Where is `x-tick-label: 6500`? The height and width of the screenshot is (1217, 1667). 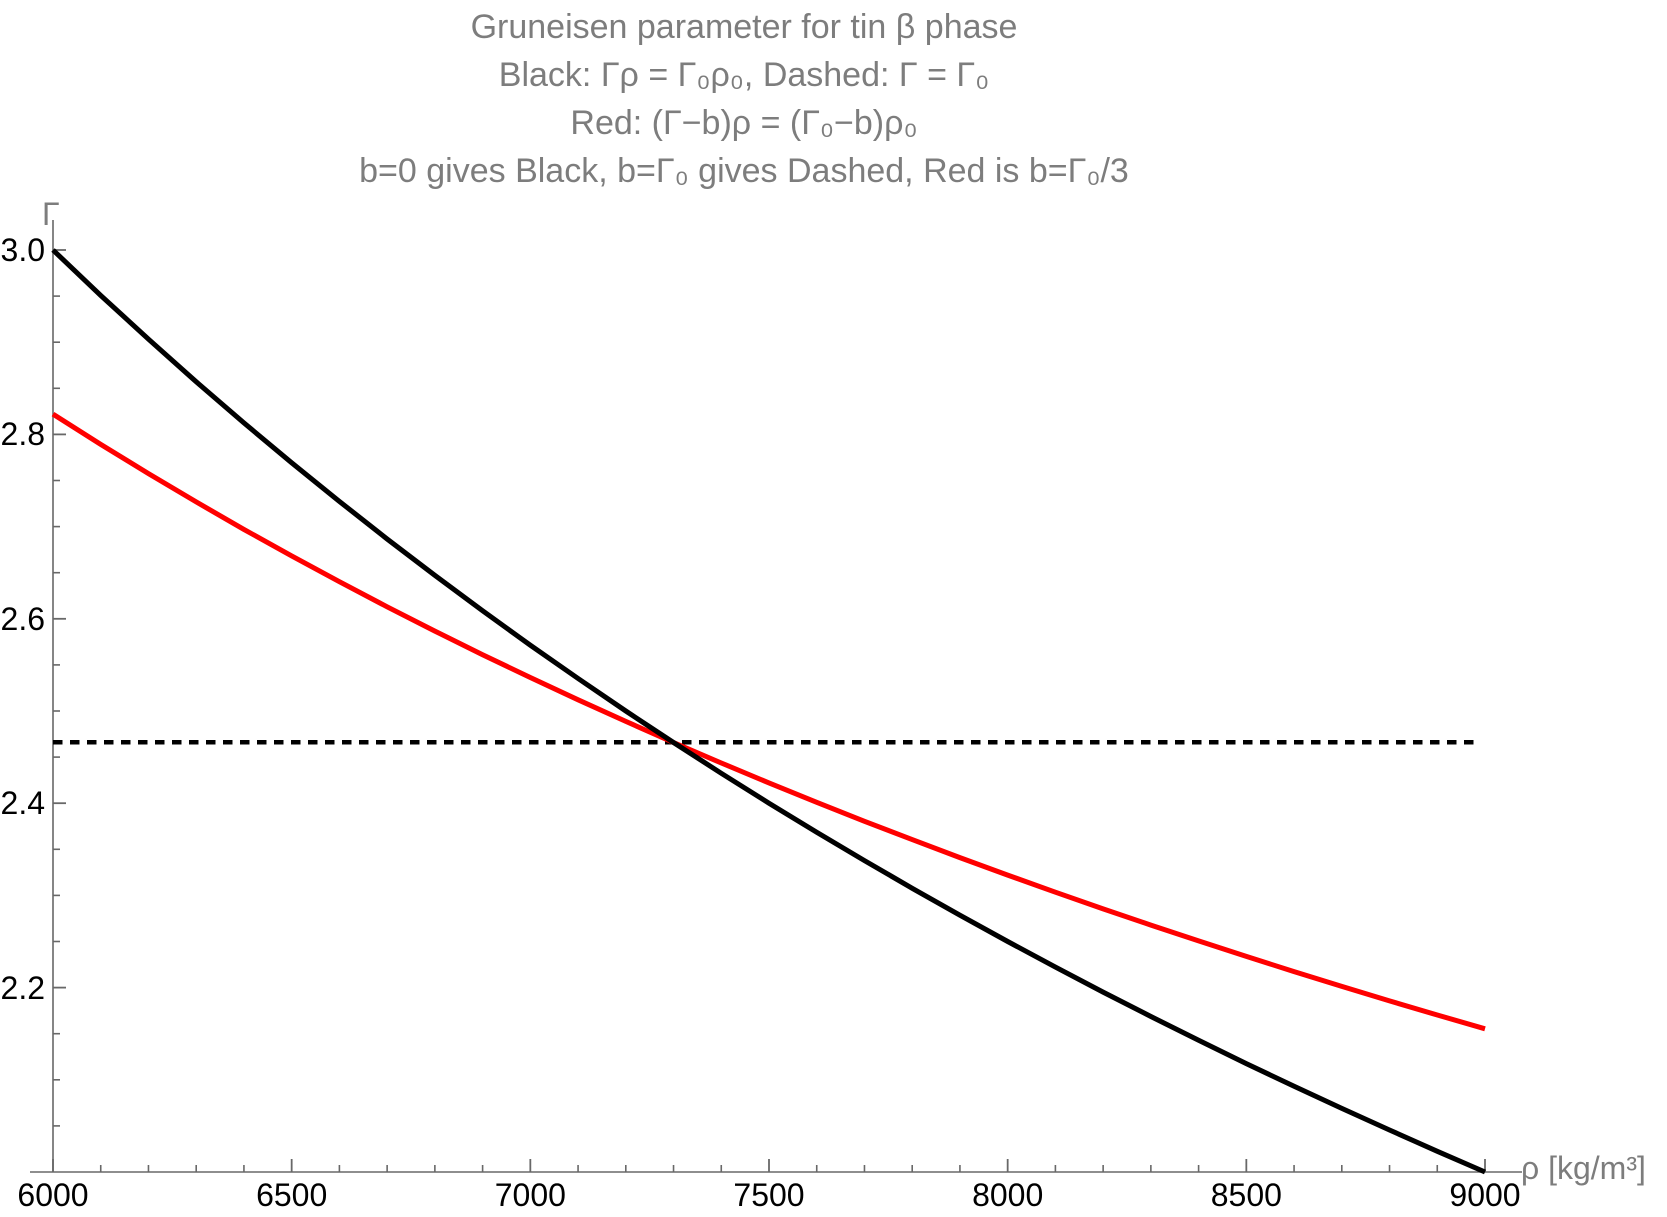 x-tick-label: 6500 is located at coordinates (292, 1195).